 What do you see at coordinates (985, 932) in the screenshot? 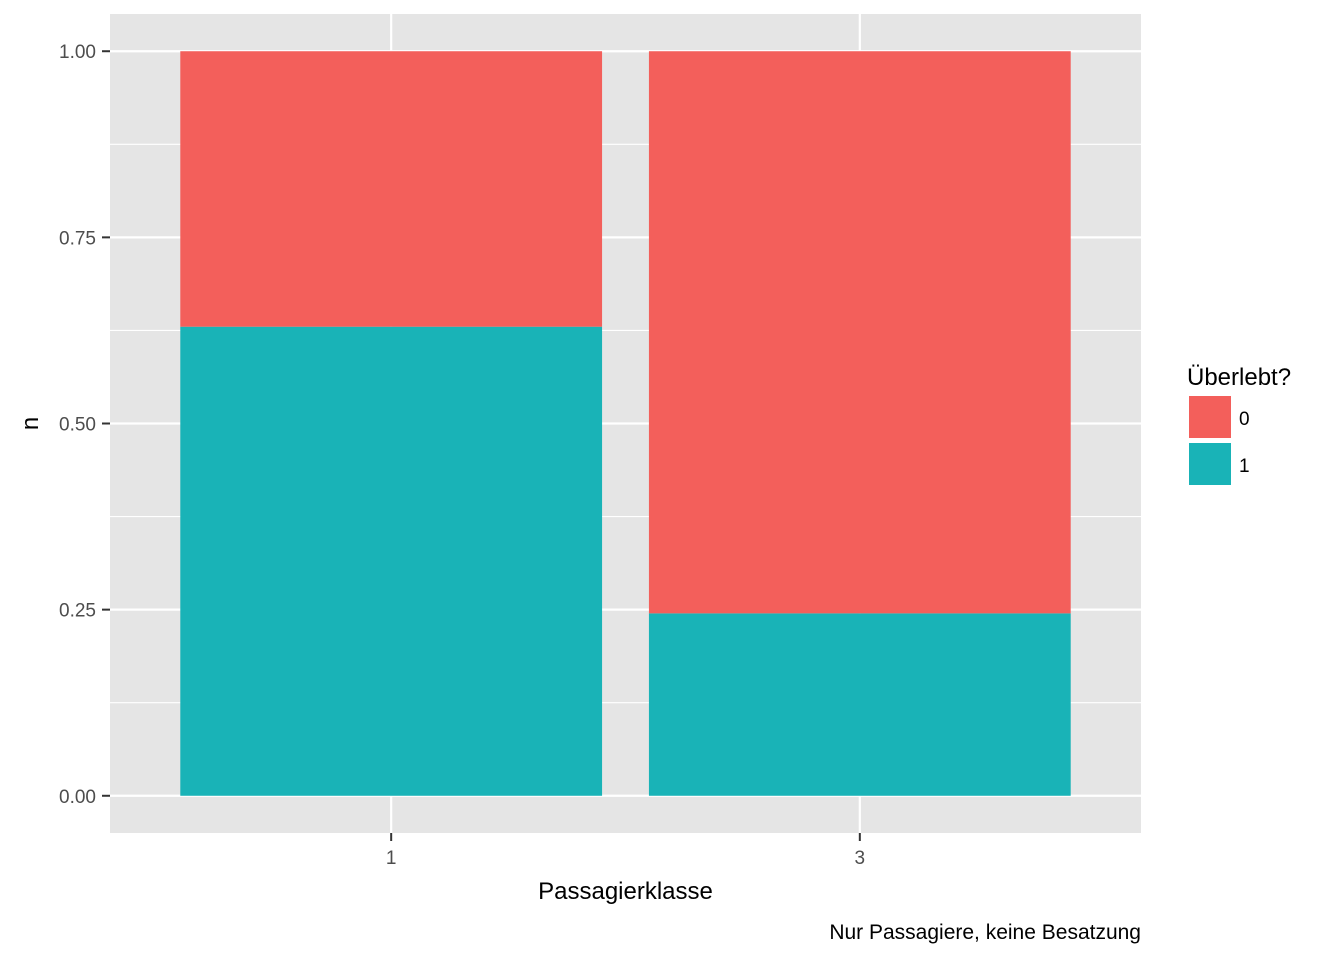
I see `chart-caption: Nur Passagiere, keine Besatzung` at bounding box center [985, 932].